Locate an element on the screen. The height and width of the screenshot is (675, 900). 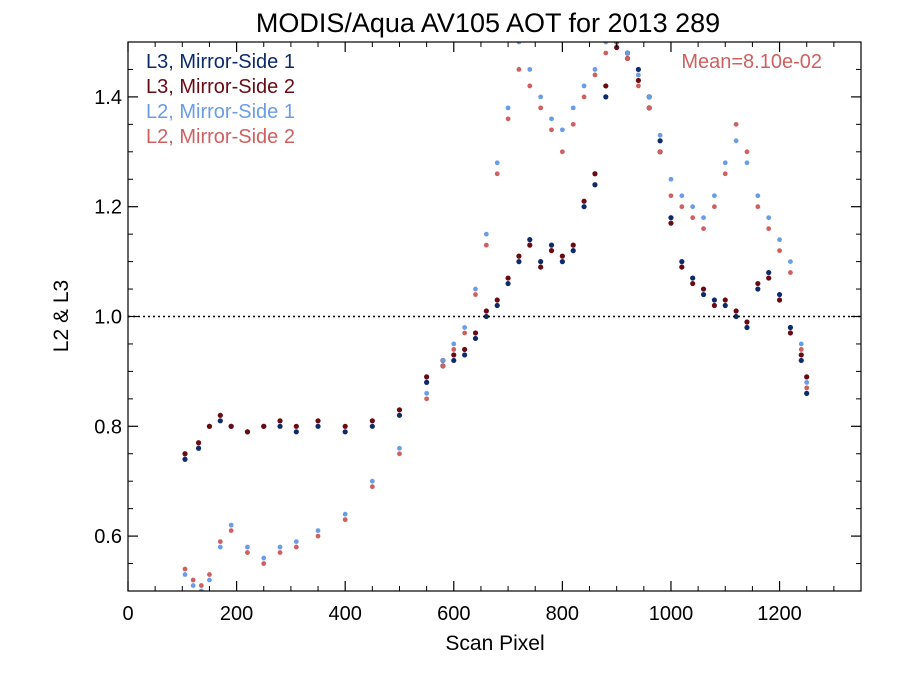
y-tick-label: 1.2 is located at coordinates (108, 208).